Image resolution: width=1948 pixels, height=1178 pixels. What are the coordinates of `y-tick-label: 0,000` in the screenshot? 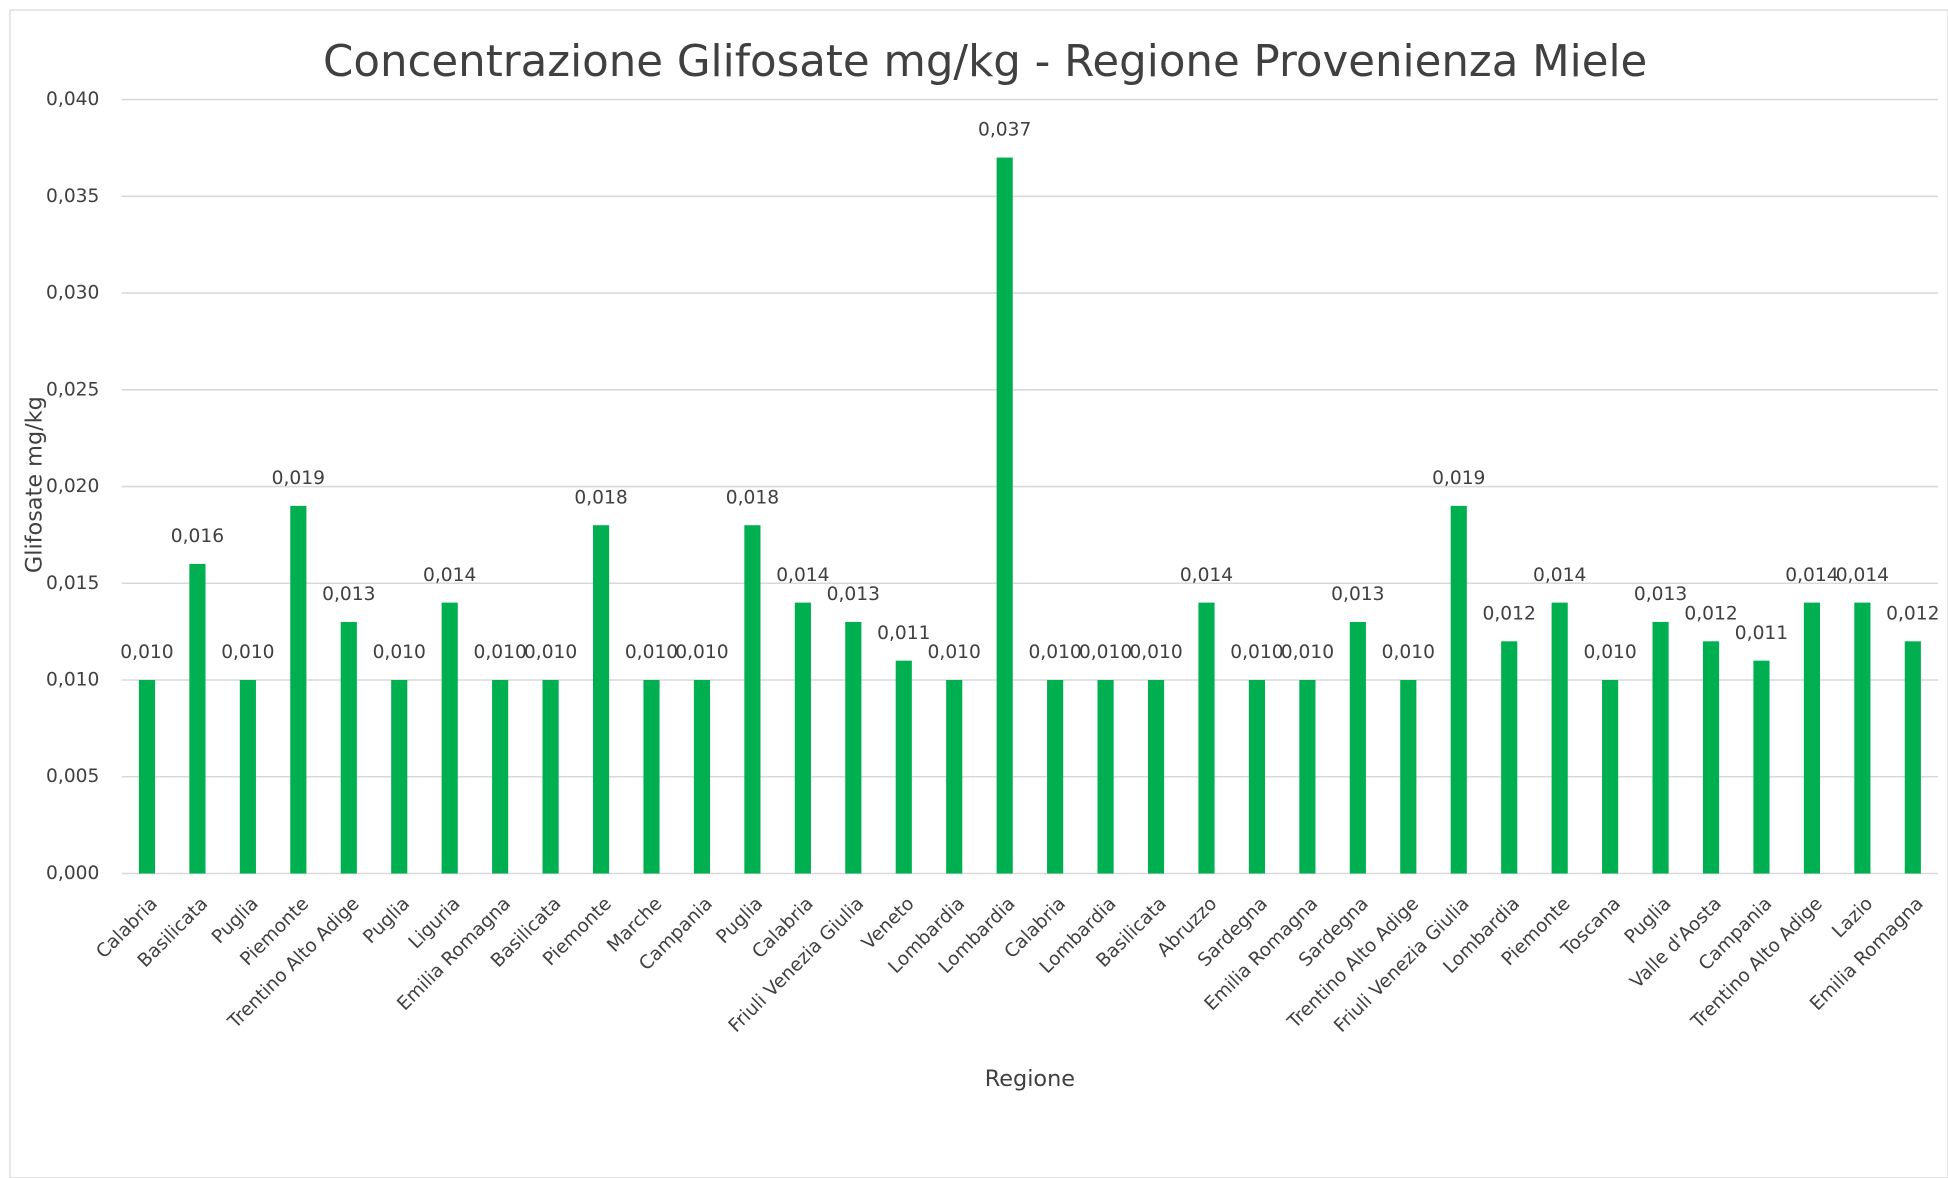 It's located at (72, 873).